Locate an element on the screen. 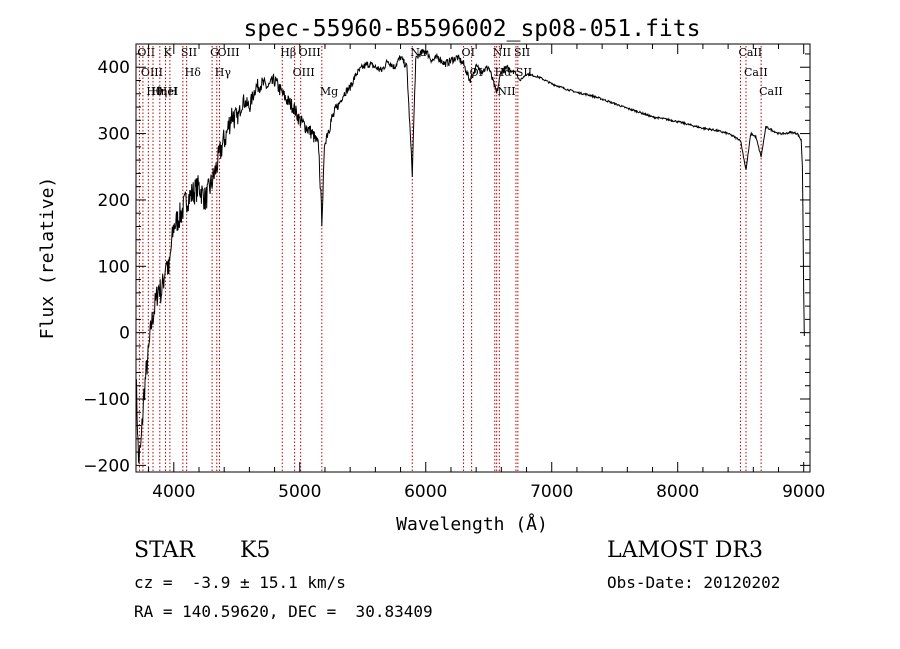 The height and width of the screenshot is (649, 900). line-label-17: OI is located at coordinates (468, 52).